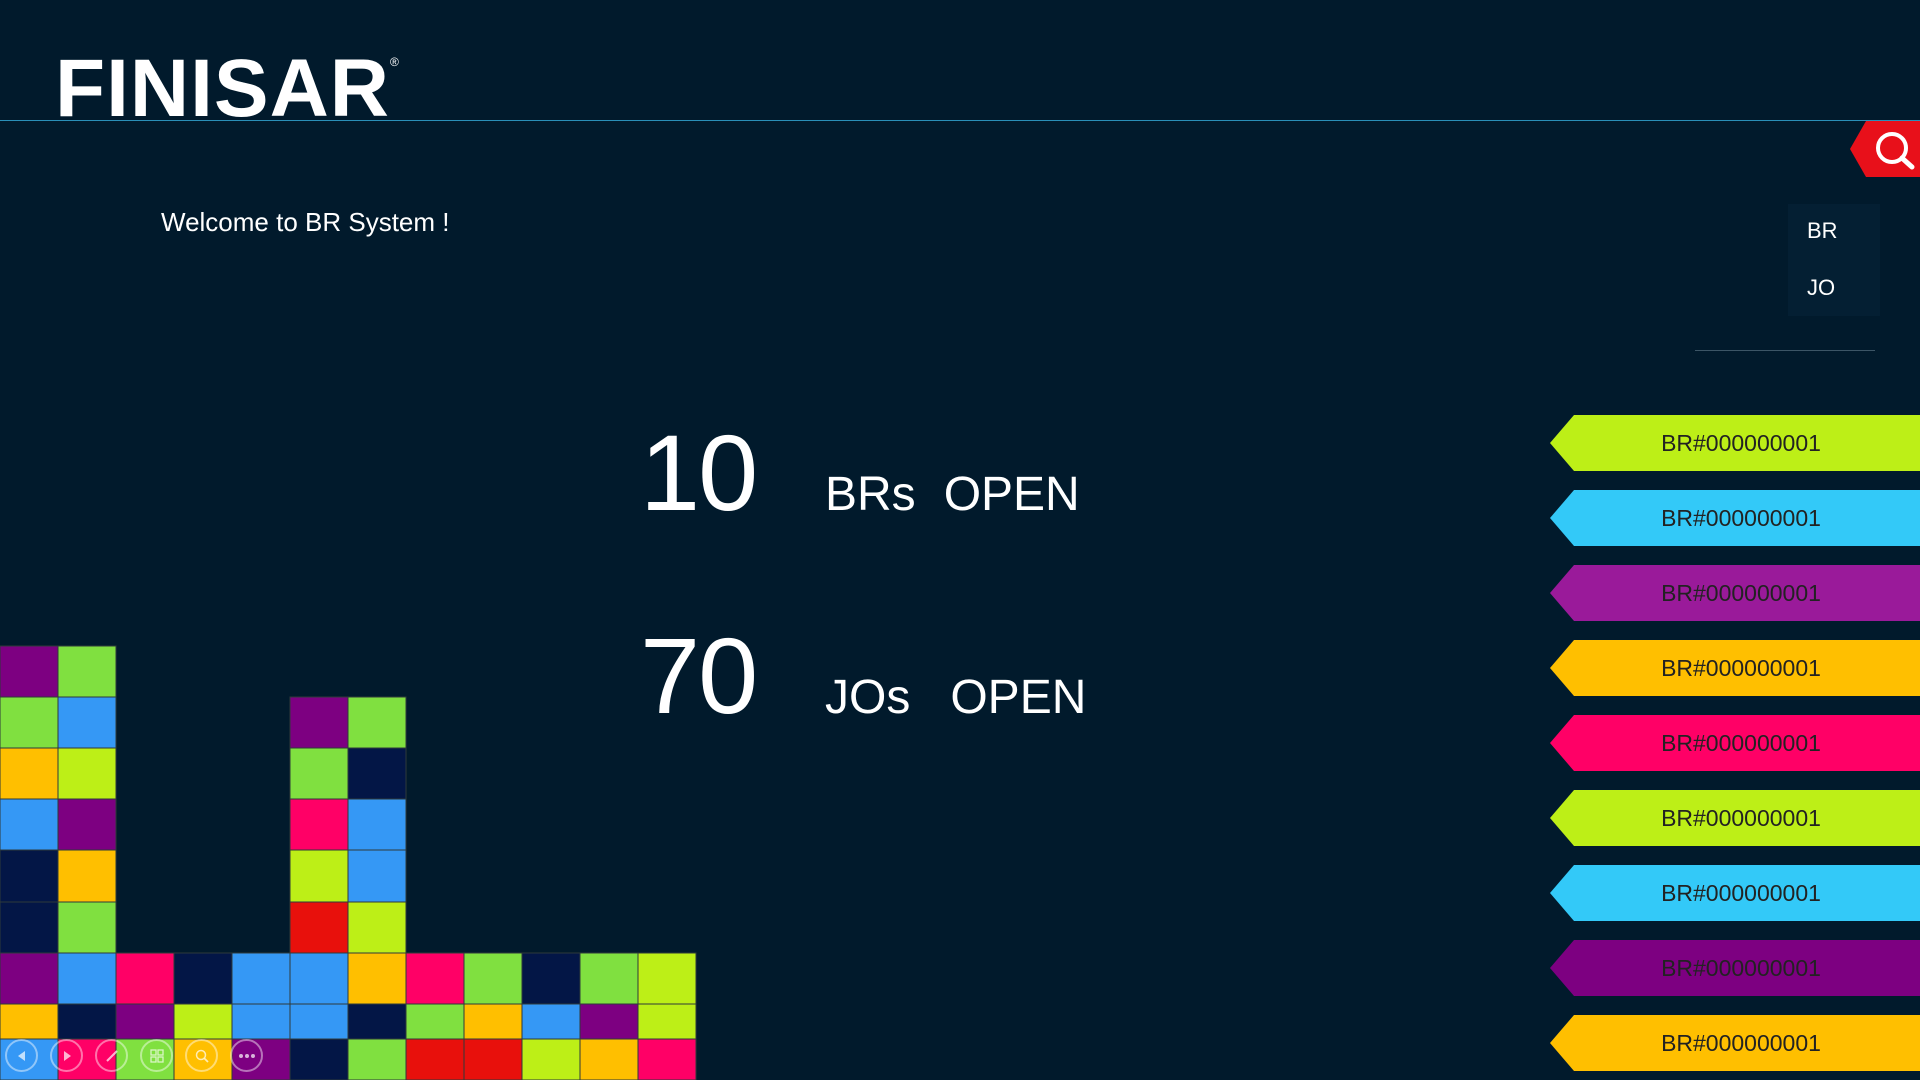 The image size is (1920, 1080). I want to click on zoom-icon, so click(202, 1056).